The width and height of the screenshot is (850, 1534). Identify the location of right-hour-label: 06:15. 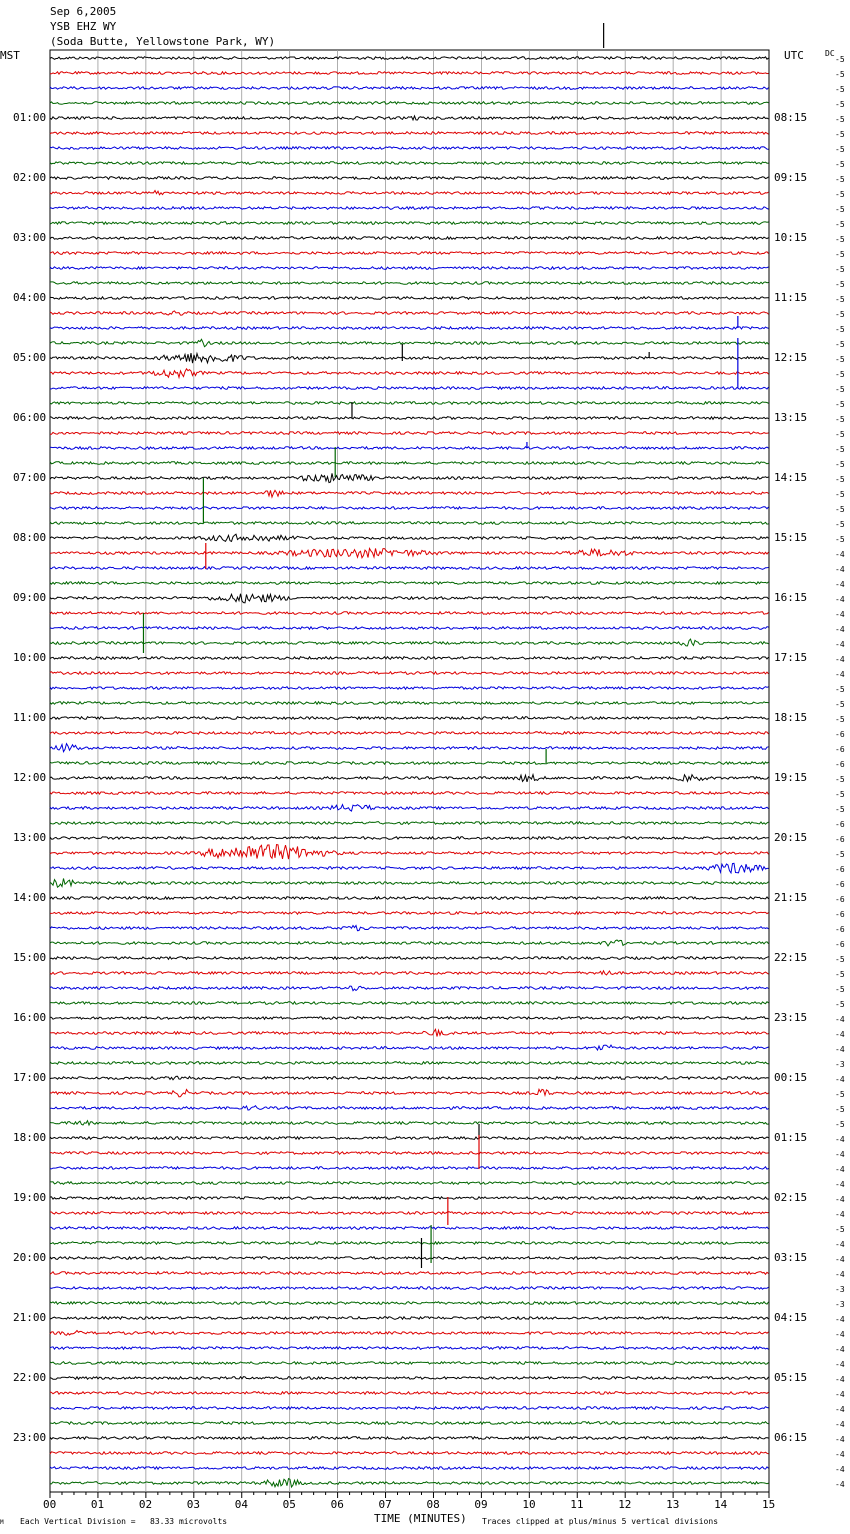
(791, 1437).